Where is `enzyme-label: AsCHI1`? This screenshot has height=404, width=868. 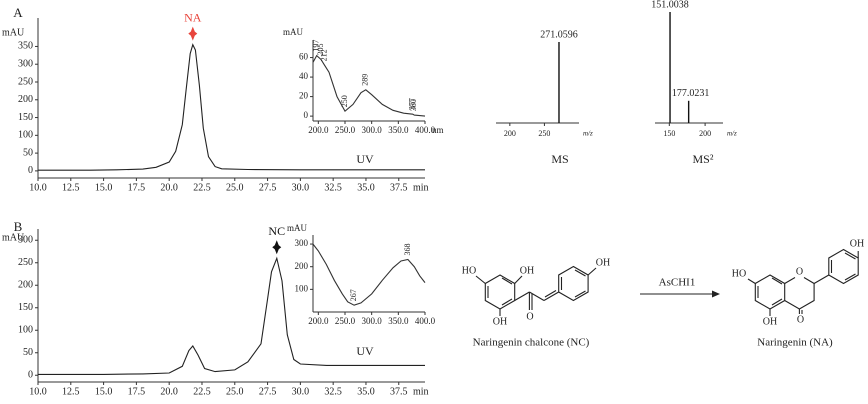 enzyme-label: AsCHI1 is located at coordinates (677, 283).